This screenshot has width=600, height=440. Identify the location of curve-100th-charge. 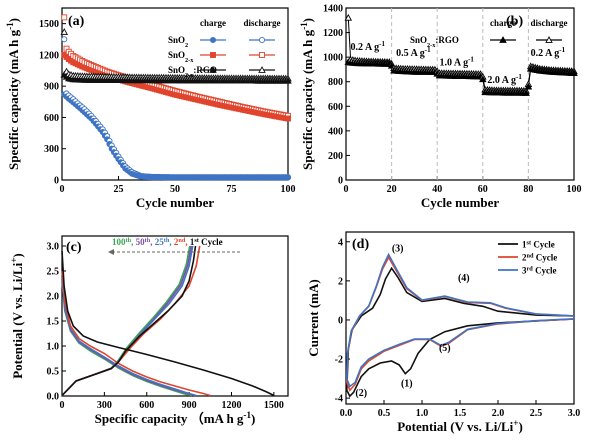
(126, 321).